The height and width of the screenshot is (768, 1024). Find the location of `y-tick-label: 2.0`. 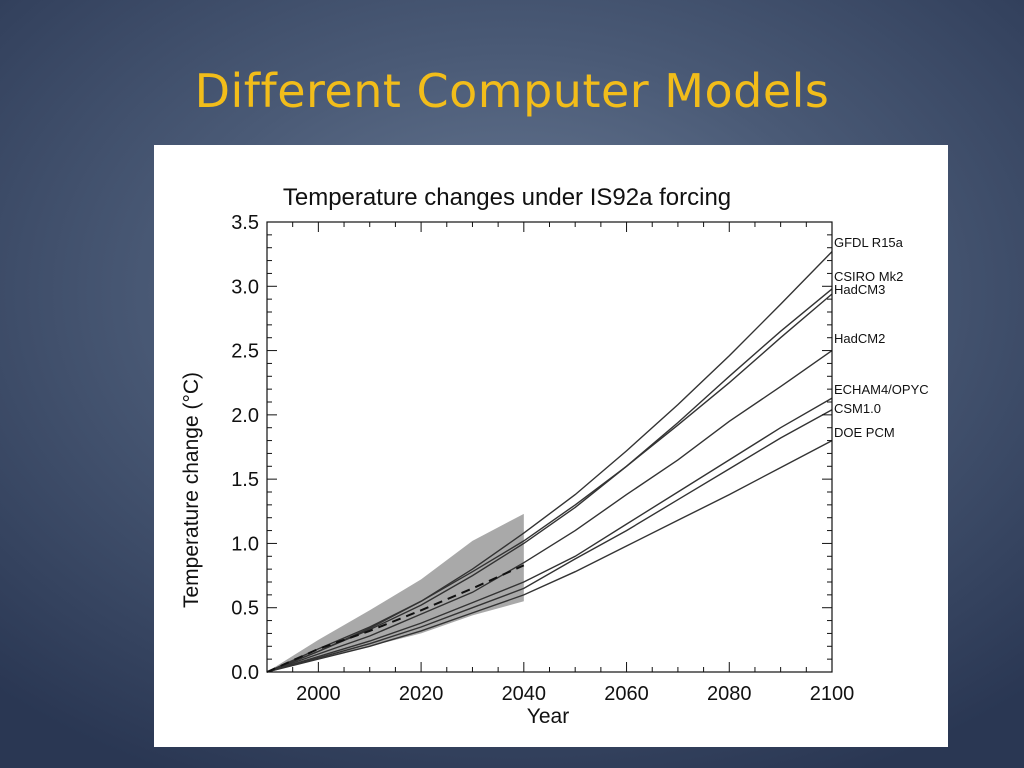

y-tick-label: 2.0 is located at coordinates (245, 416).